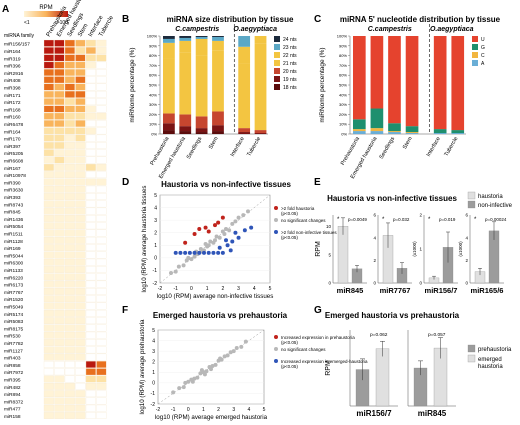  Describe the element at coordinates (12, 213) in the screenshot. I see `heatmap-row-label: miR845` at that location.